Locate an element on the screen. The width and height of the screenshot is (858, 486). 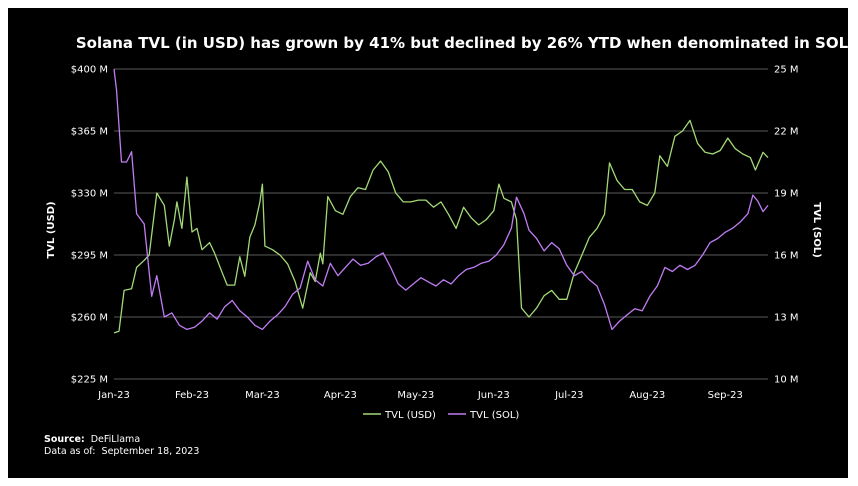
y-right-tick-label: 19 M is located at coordinates (786, 194).